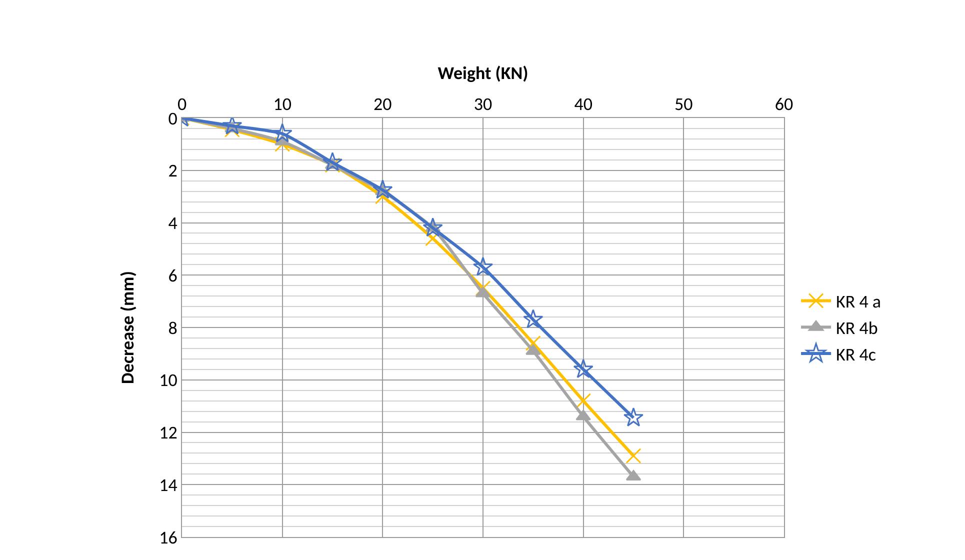 Image resolution: width=965 pixels, height=560 pixels. What do you see at coordinates (173, 171) in the screenshot?
I see `y-tick-label: 2` at bounding box center [173, 171].